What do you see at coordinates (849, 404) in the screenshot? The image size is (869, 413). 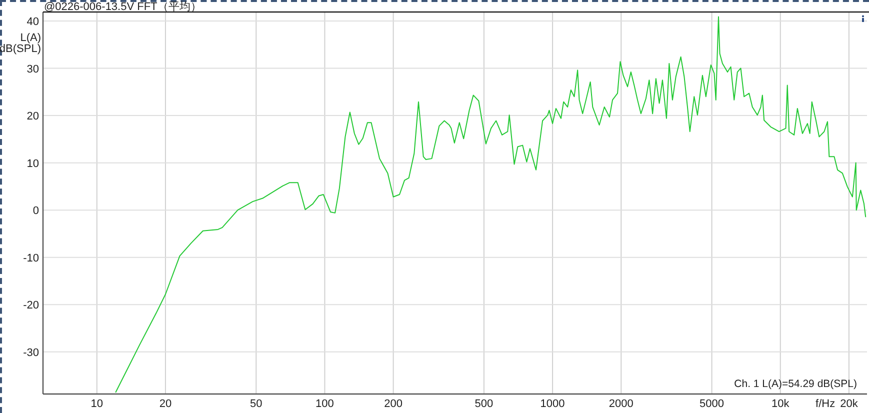 I see `x-tick-label: 20k` at bounding box center [849, 404].